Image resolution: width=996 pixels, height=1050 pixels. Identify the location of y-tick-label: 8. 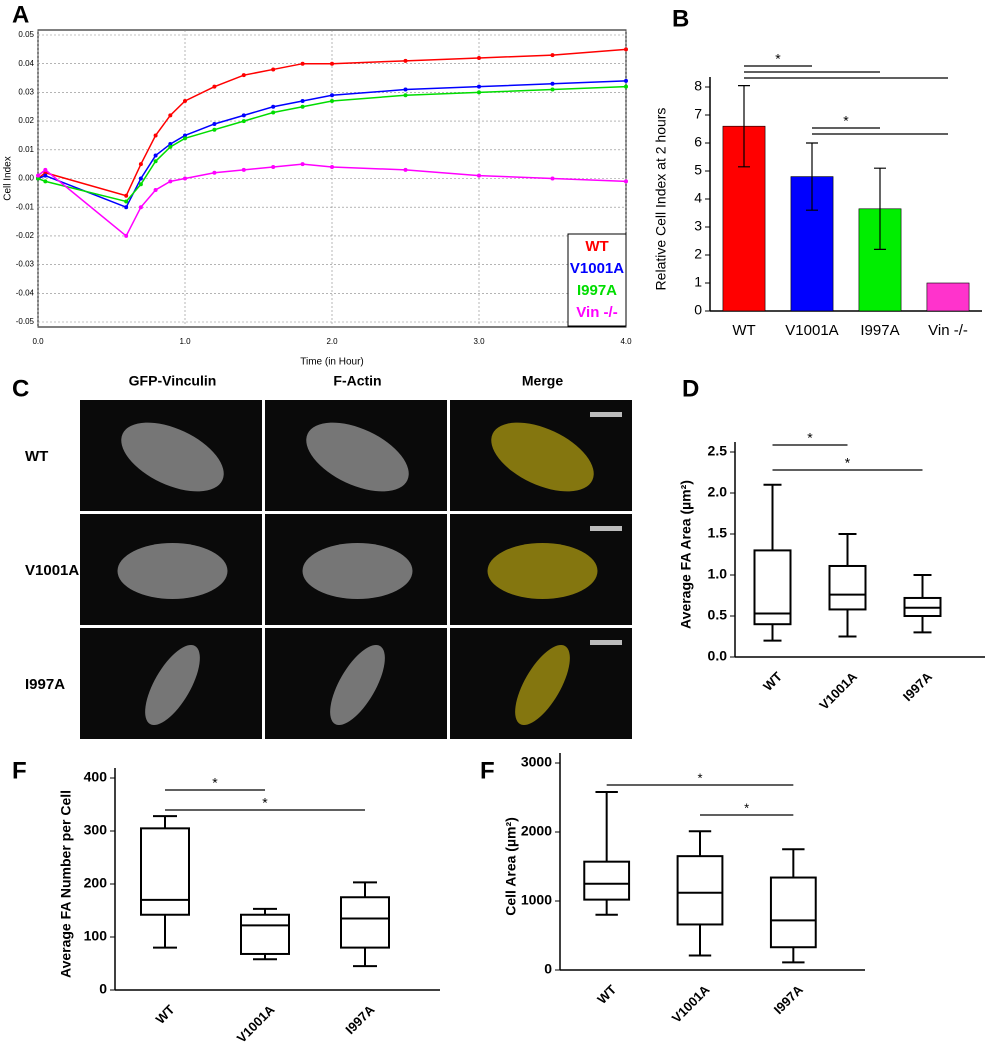
(698, 86).